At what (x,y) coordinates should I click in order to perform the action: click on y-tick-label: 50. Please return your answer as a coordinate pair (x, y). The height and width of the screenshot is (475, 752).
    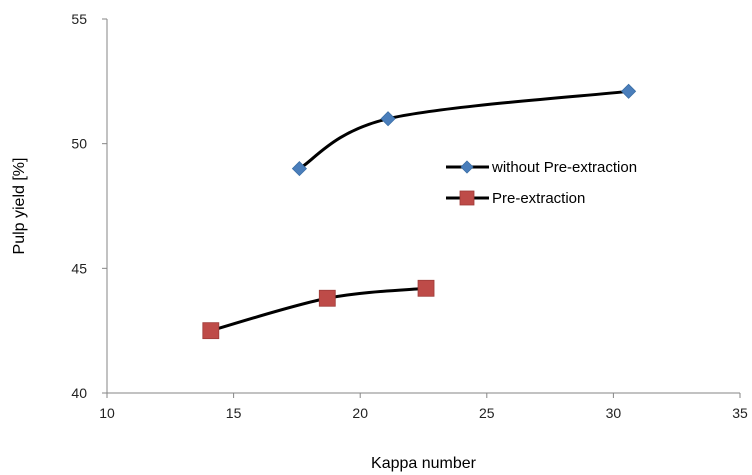
    Looking at the image, I should click on (79, 144).